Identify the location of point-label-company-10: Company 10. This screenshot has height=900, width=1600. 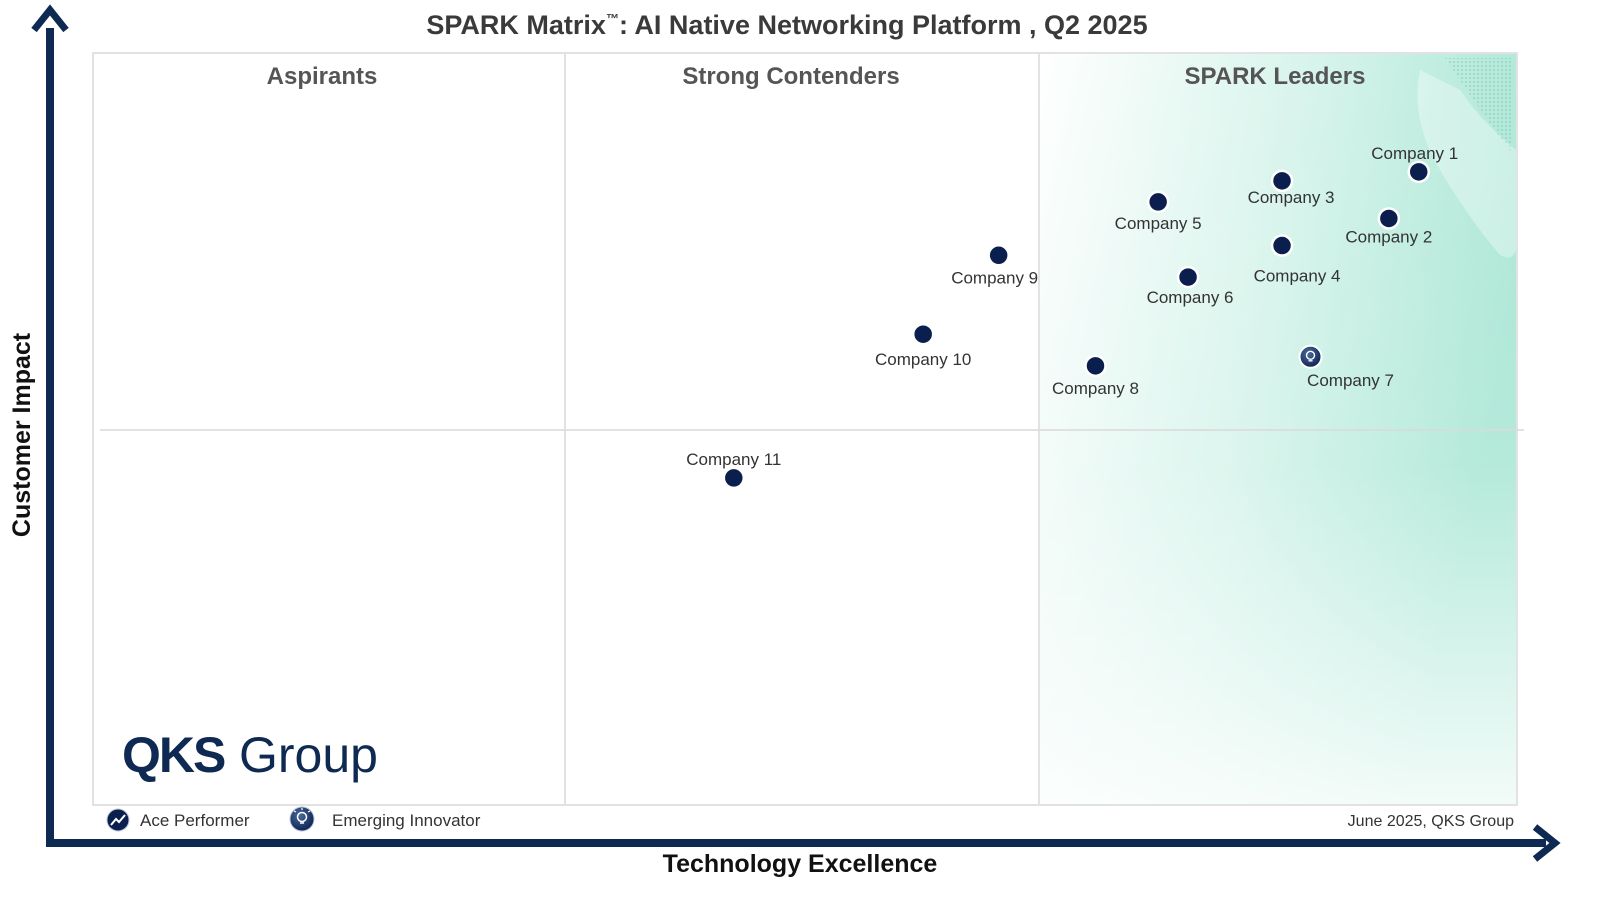
(923, 359).